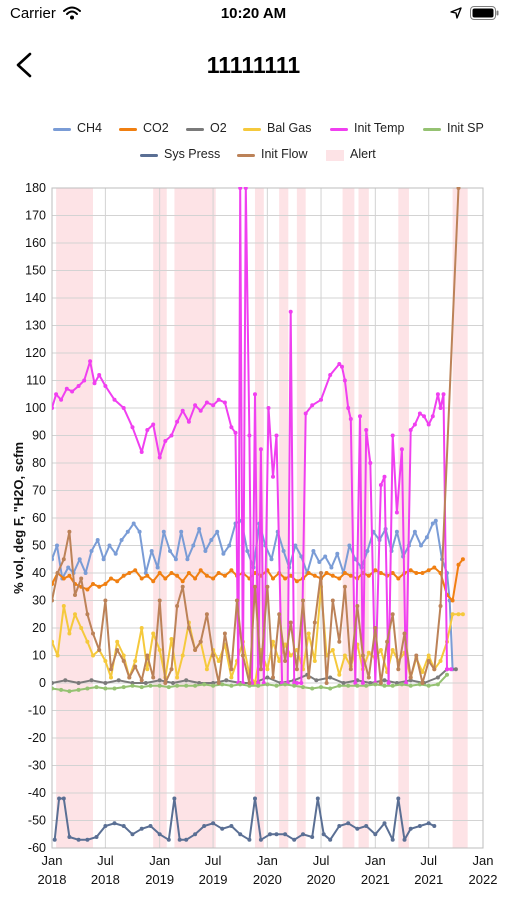  I want to click on y-tick-label: 20, so click(39, 628).